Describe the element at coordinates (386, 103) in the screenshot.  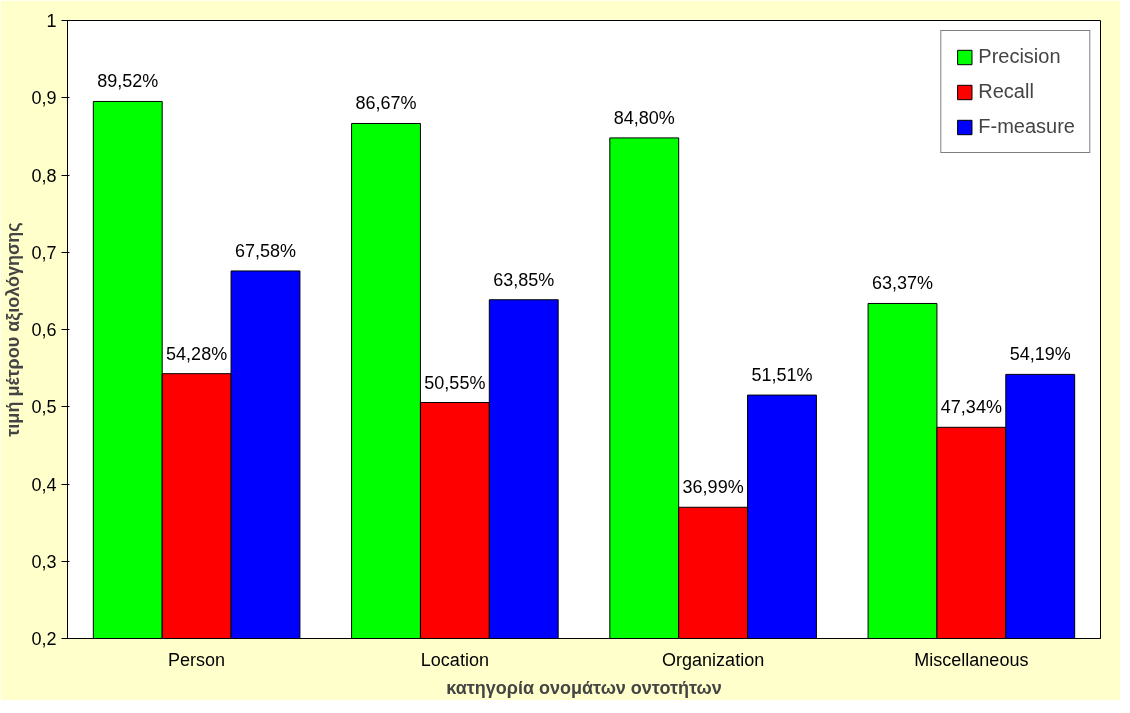
I see `data-label: 86,67%` at that location.